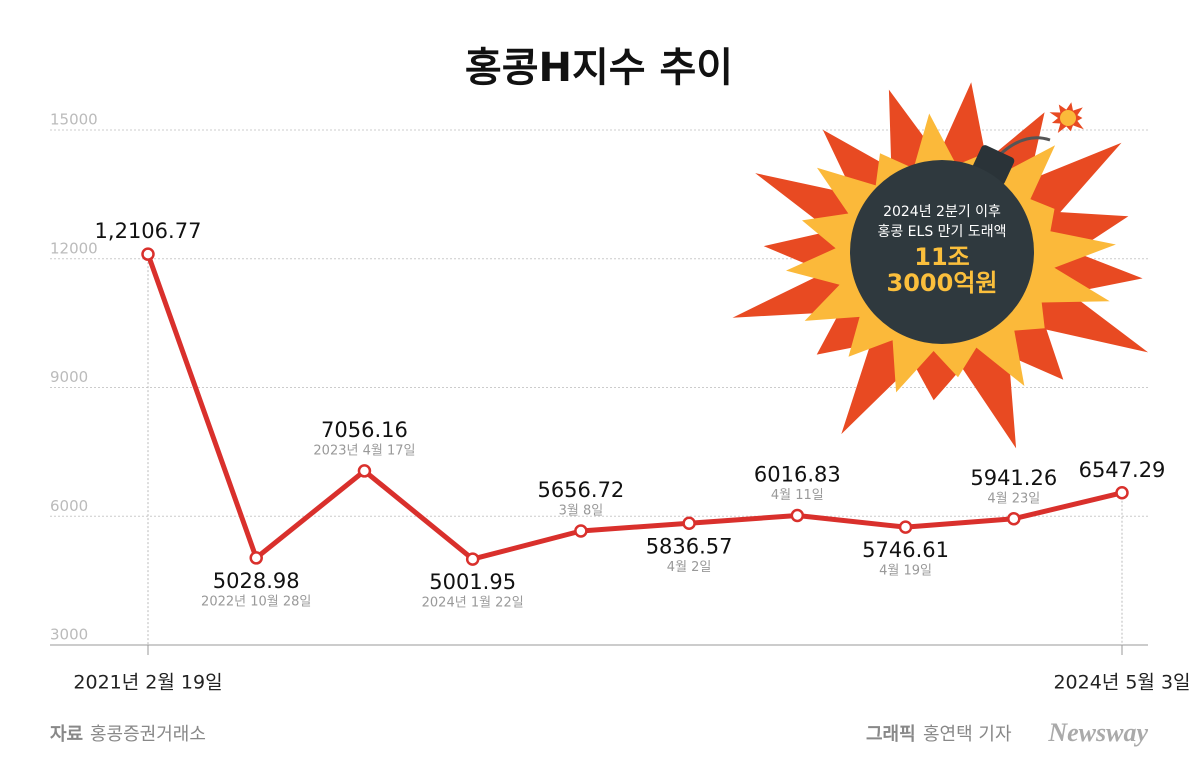  Describe the element at coordinates (69, 506) in the screenshot. I see `y-tick-label: 6000` at that location.